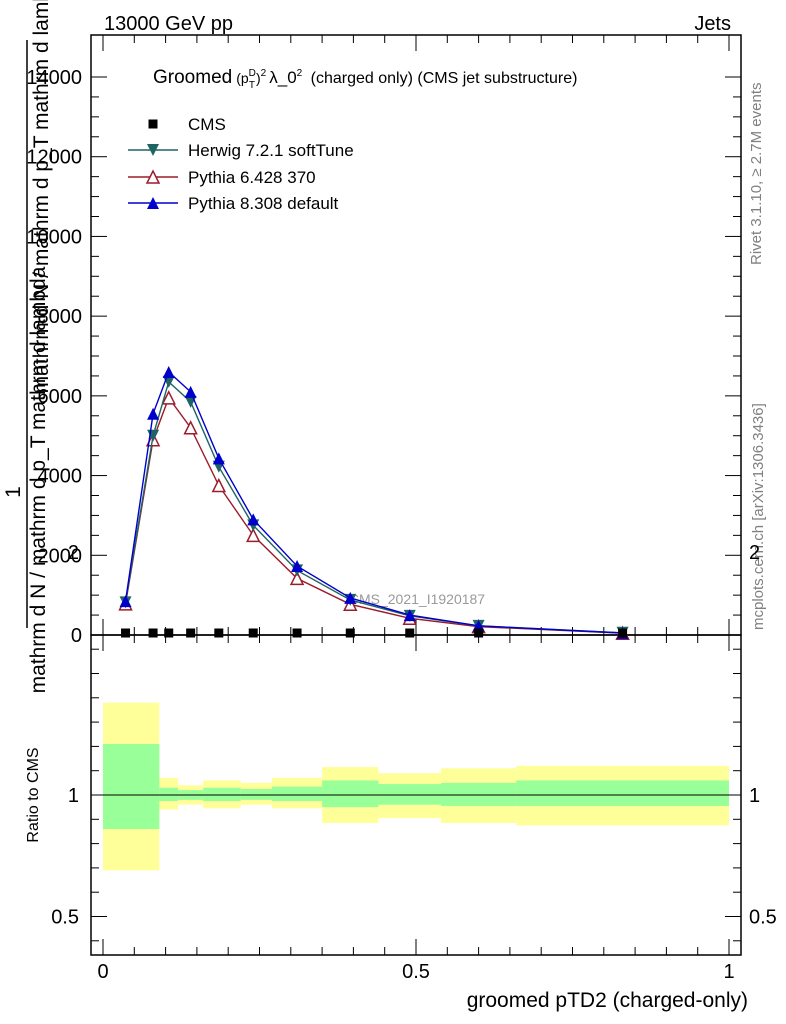 Image resolution: width=786 pixels, height=1024 pixels. What do you see at coordinates (763, 918) in the screenshot?
I see `ratio-tick-label-right: 0.5` at bounding box center [763, 918].